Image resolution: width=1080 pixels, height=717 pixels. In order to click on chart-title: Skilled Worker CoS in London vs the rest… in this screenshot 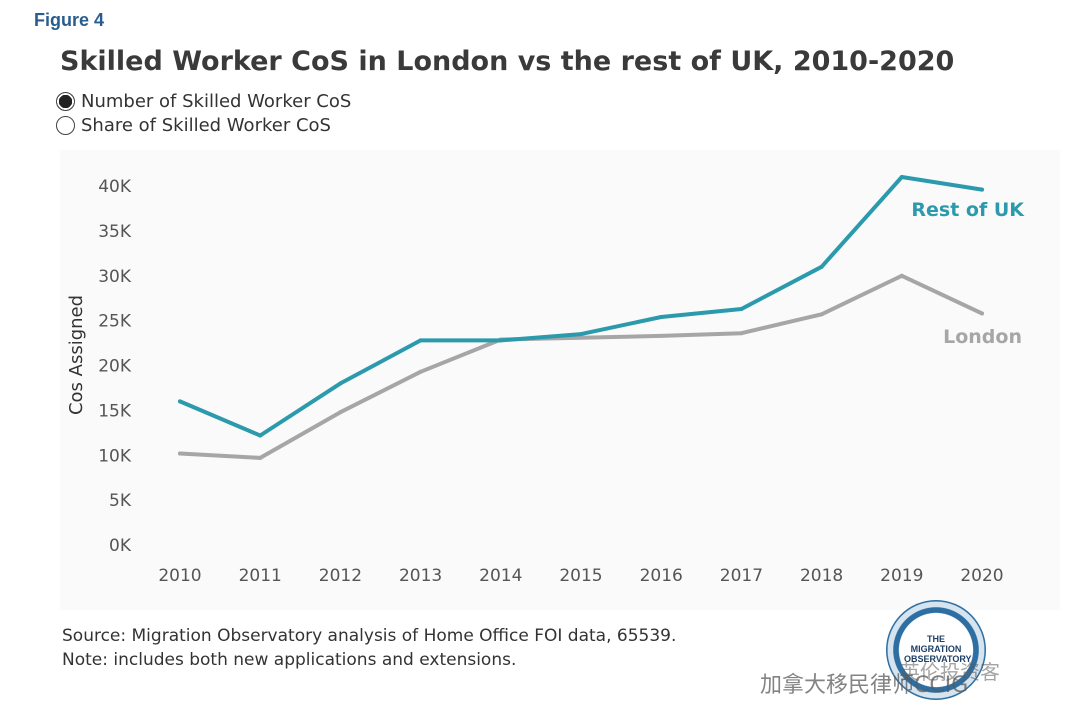, I will do `click(507, 61)`.